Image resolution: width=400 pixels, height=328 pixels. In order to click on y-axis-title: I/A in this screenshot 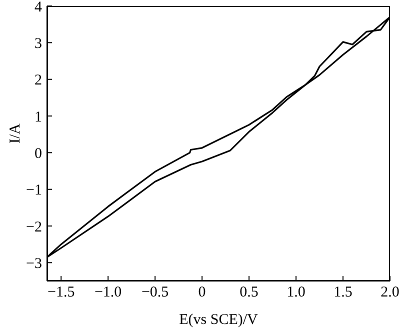, I will do `click(15, 133)`.